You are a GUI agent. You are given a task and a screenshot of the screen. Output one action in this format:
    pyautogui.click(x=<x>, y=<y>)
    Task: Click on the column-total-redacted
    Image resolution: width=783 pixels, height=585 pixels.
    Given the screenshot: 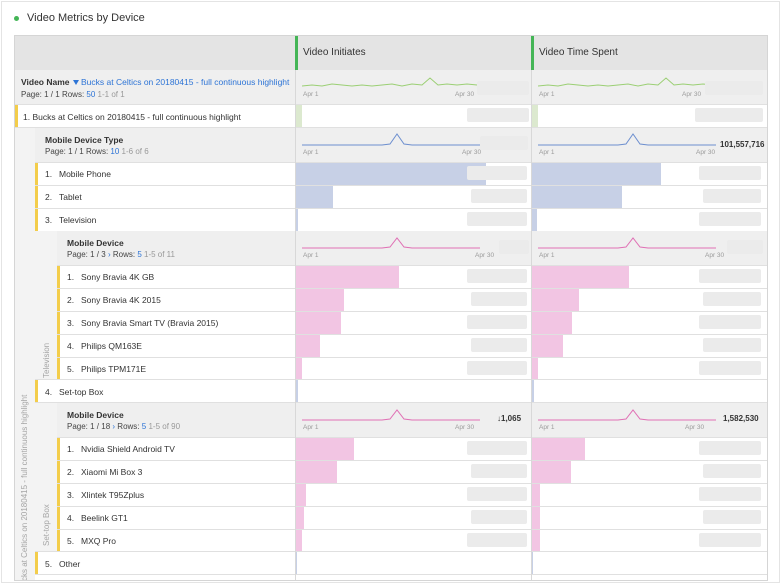 What is the action you would take?
    pyautogui.click(x=734, y=88)
    